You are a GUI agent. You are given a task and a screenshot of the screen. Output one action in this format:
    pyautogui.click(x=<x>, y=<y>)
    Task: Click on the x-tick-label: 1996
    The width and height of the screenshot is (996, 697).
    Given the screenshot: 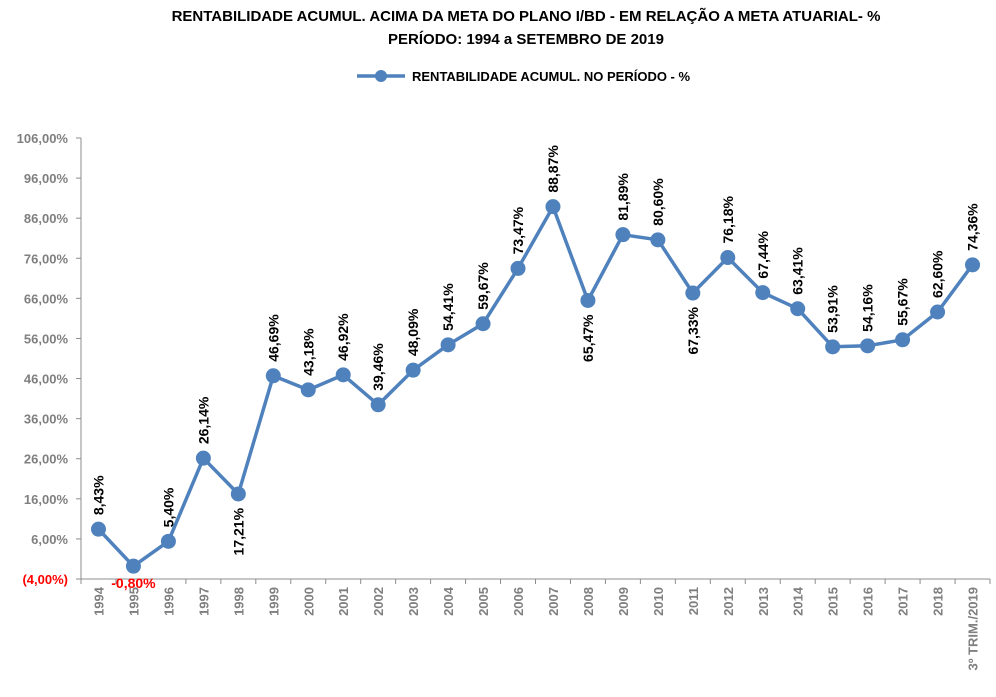 What is the action you would take?
    pyautogui.click(x=168, y=601)
    